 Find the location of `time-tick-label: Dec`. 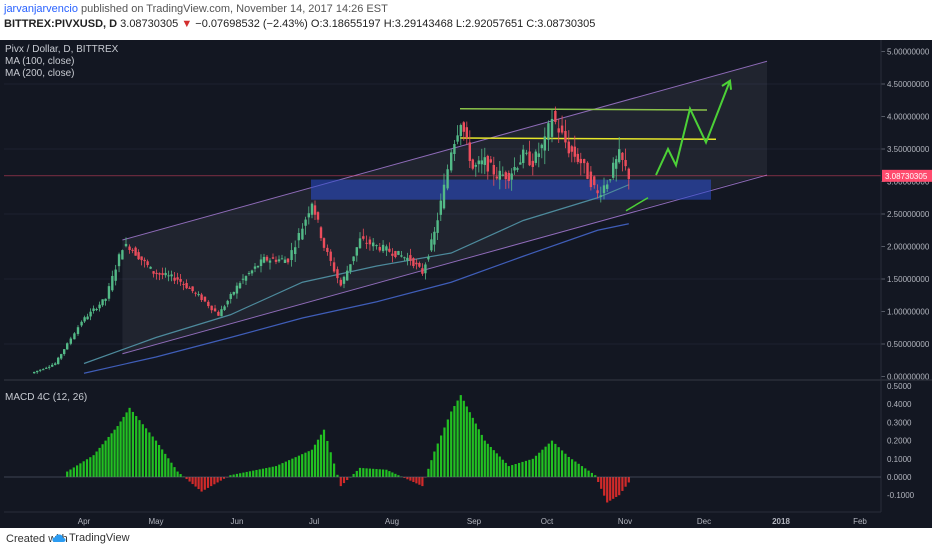

time-tick-label: Dec is located at coordinates (704, 521).